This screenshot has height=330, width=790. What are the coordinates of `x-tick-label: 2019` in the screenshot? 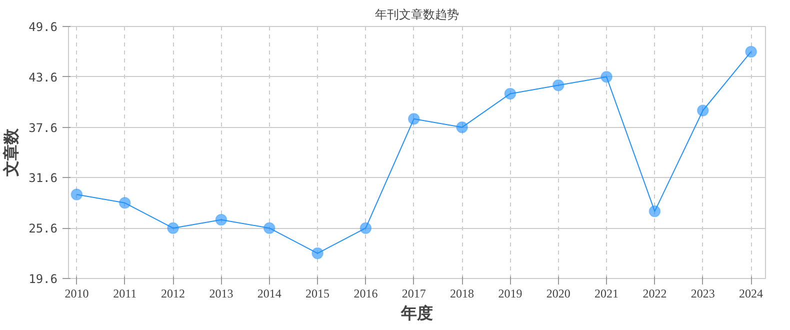 It's located at (510, 293).